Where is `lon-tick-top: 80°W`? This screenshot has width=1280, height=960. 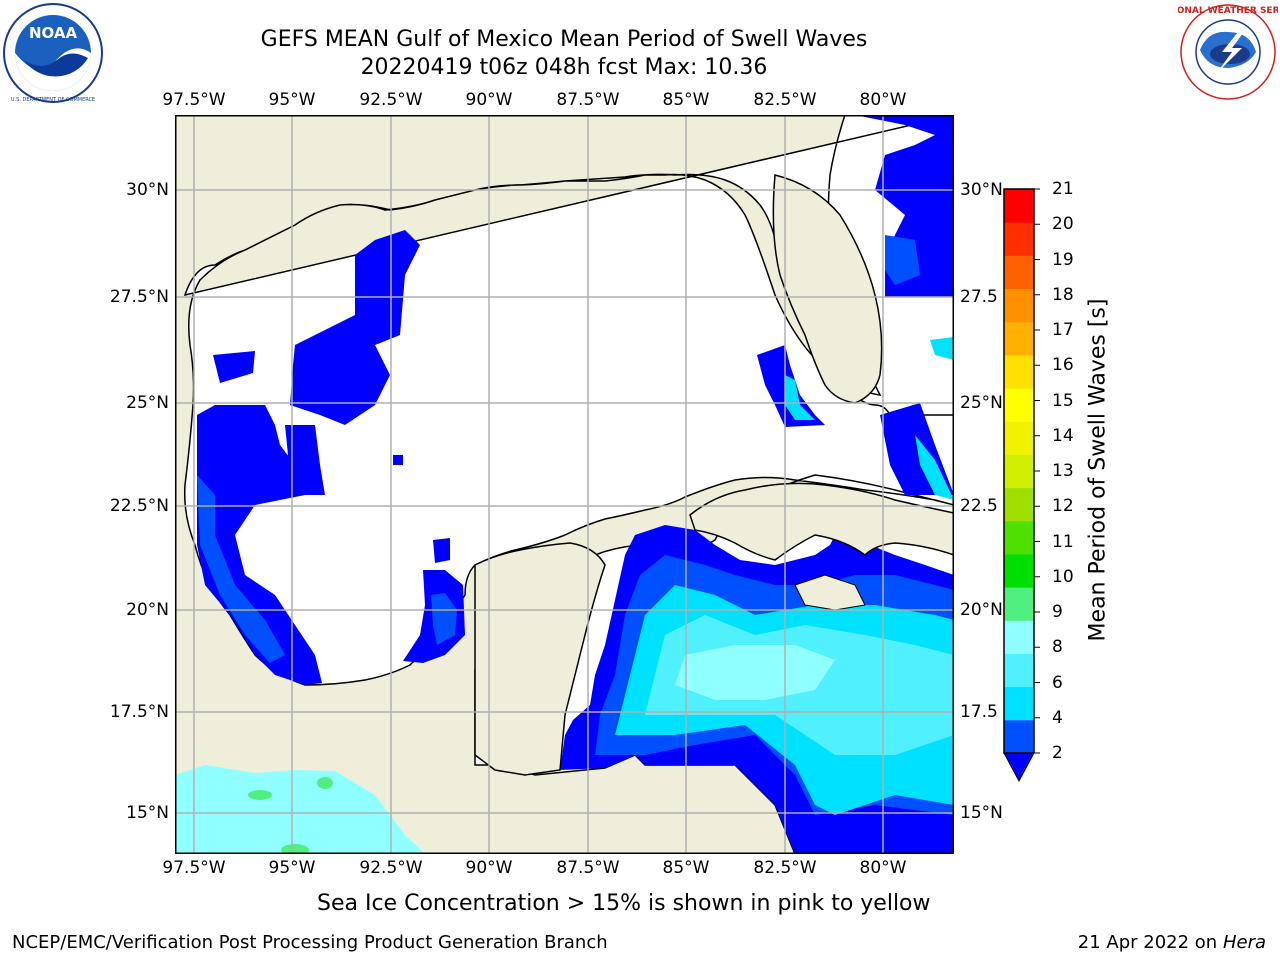
lon-tick-top: 80°W is located at coordinates (883, 100).